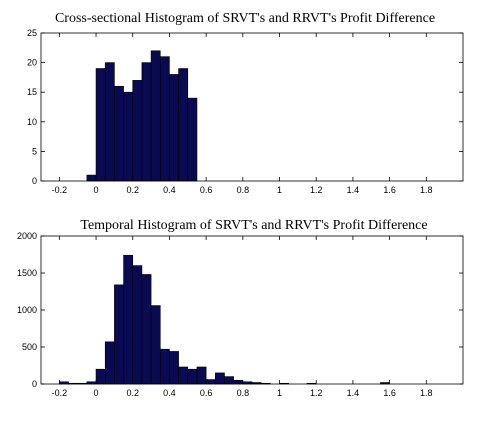 The height and width of the screenshot is (432, 491). I want to click on bars-group, so click(142, 116).